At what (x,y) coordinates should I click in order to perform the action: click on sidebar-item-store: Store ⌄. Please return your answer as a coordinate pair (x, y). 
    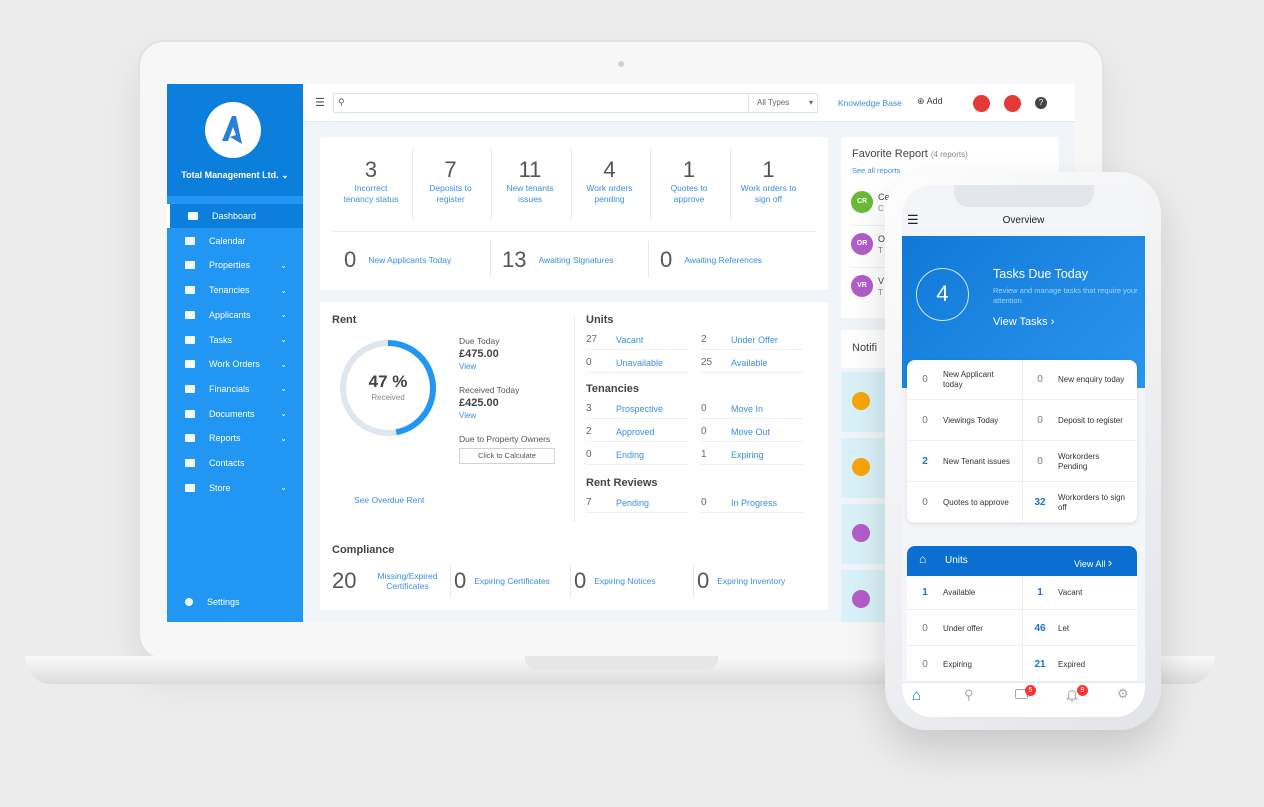
    Looking at the image, I should click on (235, 488).